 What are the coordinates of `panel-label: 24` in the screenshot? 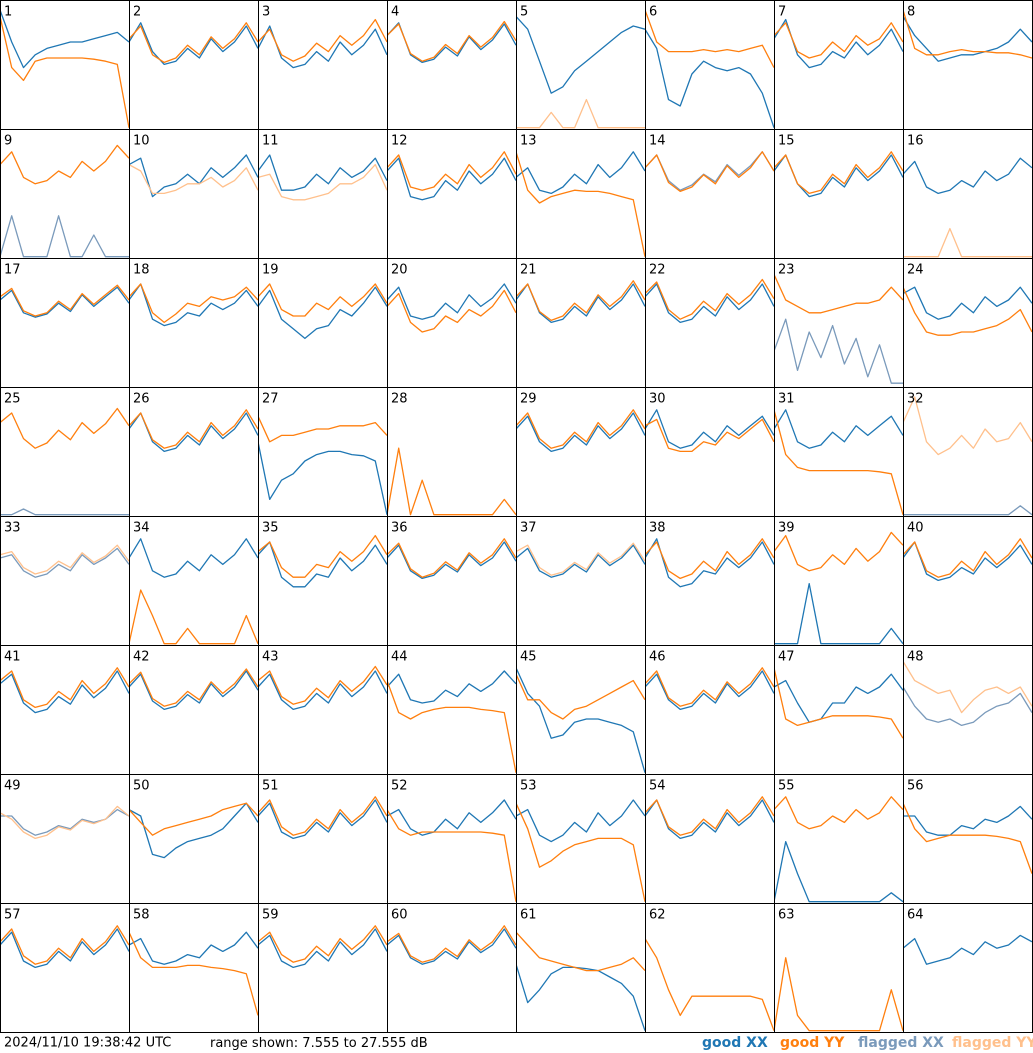 It's located at (915, 270).